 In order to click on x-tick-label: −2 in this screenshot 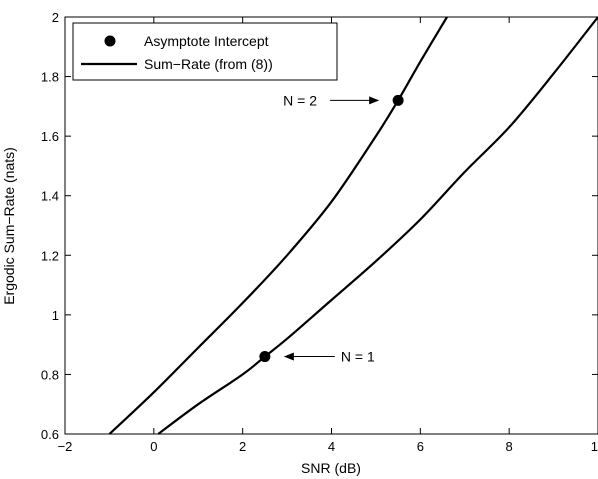, I will do `click(65, 446)`.